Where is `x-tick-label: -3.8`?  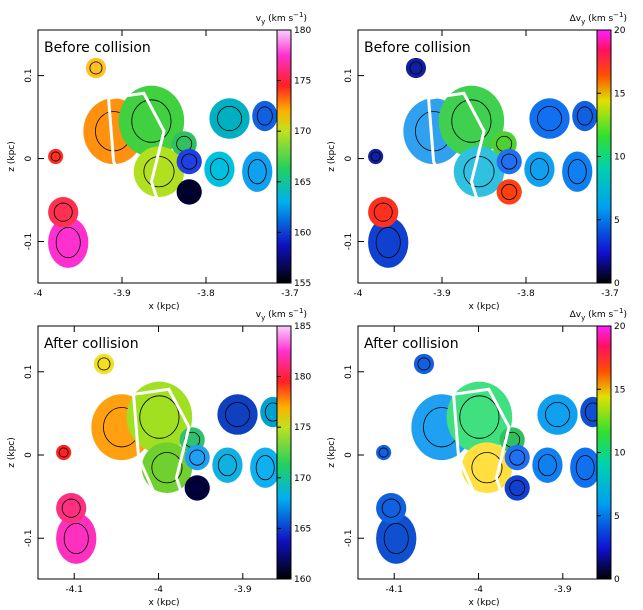 x-tick-label: -3.8 is located at coordinates (526, 294).